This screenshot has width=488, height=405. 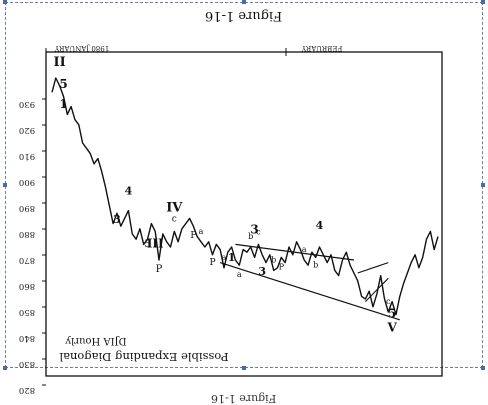 I want to click on resize-handle-bottom-right, so click(x=483, y=368).